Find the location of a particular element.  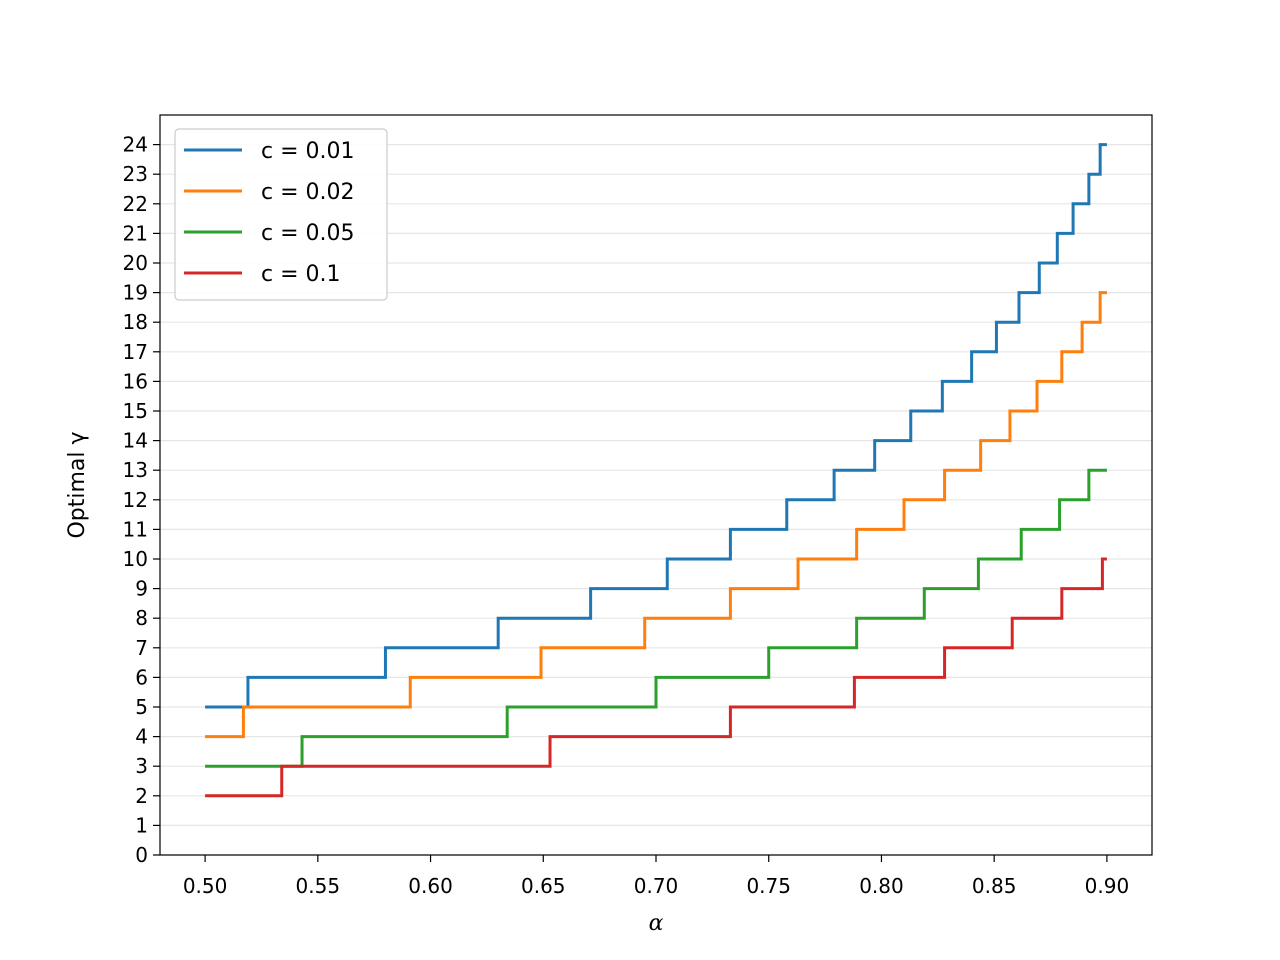

x-axis-ticks: 0.50 0.55 0.60 0.65 0.70 0.75 0.80 0.85 0.90 is located at coordinates (656, 876).